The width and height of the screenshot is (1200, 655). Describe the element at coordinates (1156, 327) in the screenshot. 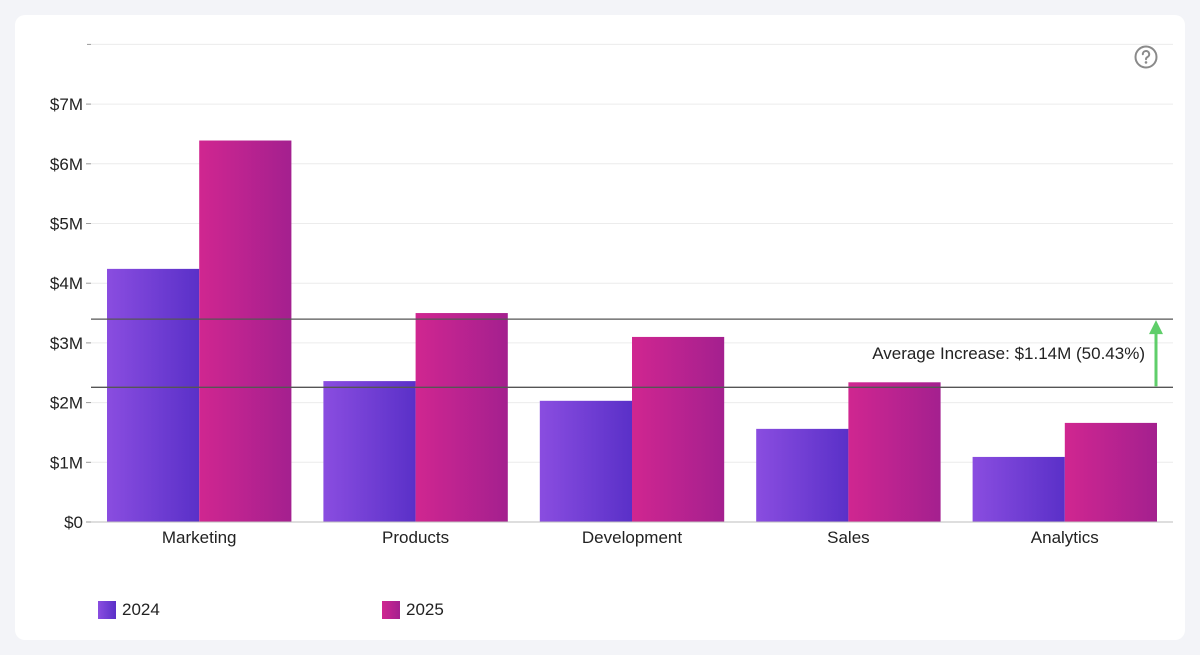

I see `arrow-up-icon` at that location.